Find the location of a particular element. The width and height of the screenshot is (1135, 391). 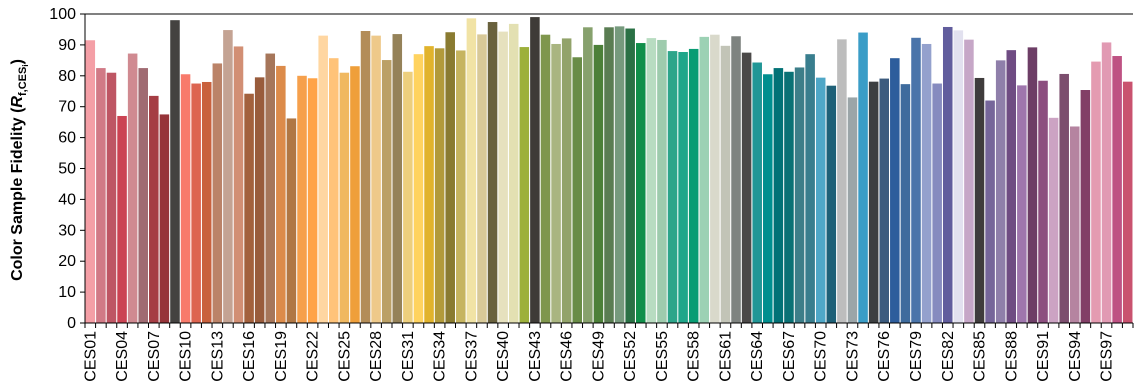

x-tick-label-CES64: CES64 is located at coordinates (757, 356).